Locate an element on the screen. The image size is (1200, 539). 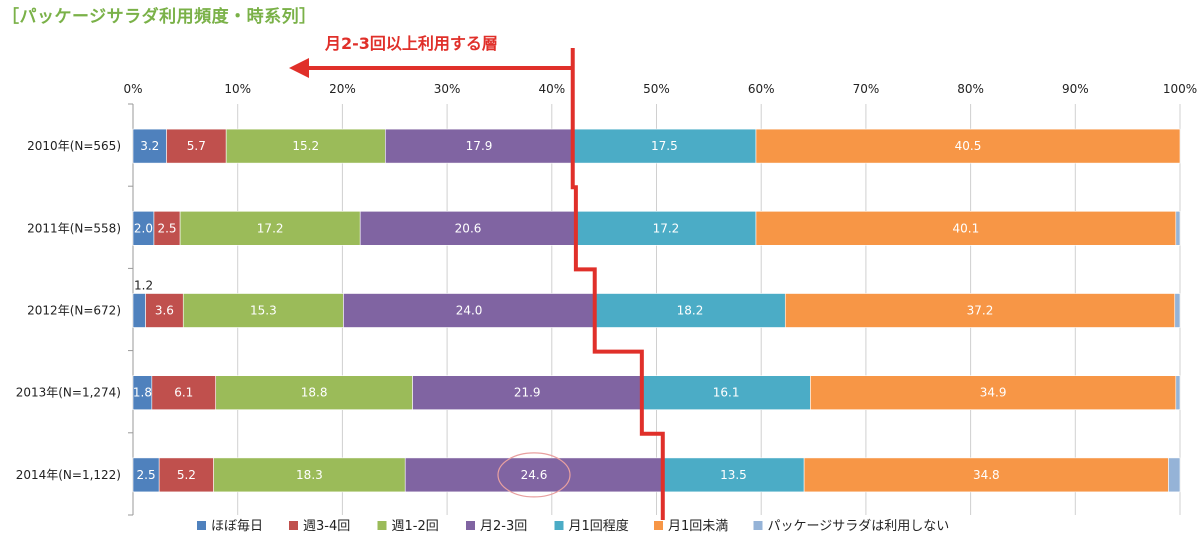
data-label: 24.0 is located at coordinates (469, 311).